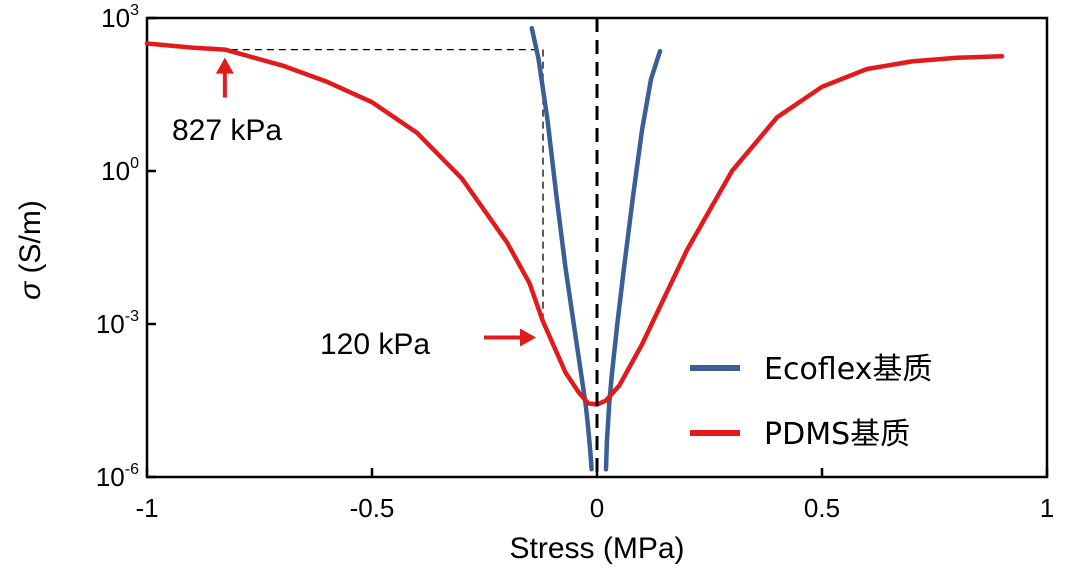 Image resolution: width=1080 pixels, height=577 pixels. I want to click on reference-lines, so click(387, 185).